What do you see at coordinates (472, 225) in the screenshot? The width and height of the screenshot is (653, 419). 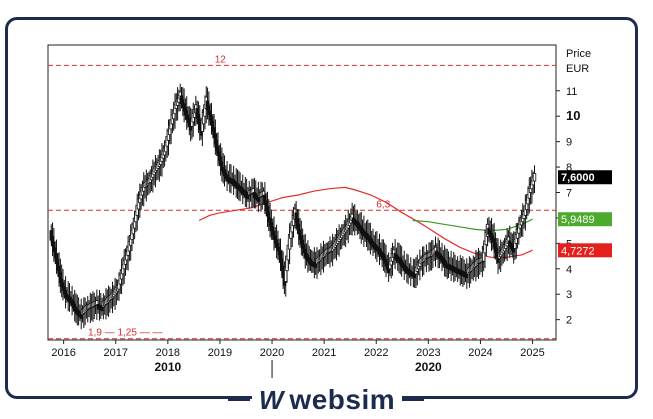 I see `moving-average-green` at bounding box center [472, 225].